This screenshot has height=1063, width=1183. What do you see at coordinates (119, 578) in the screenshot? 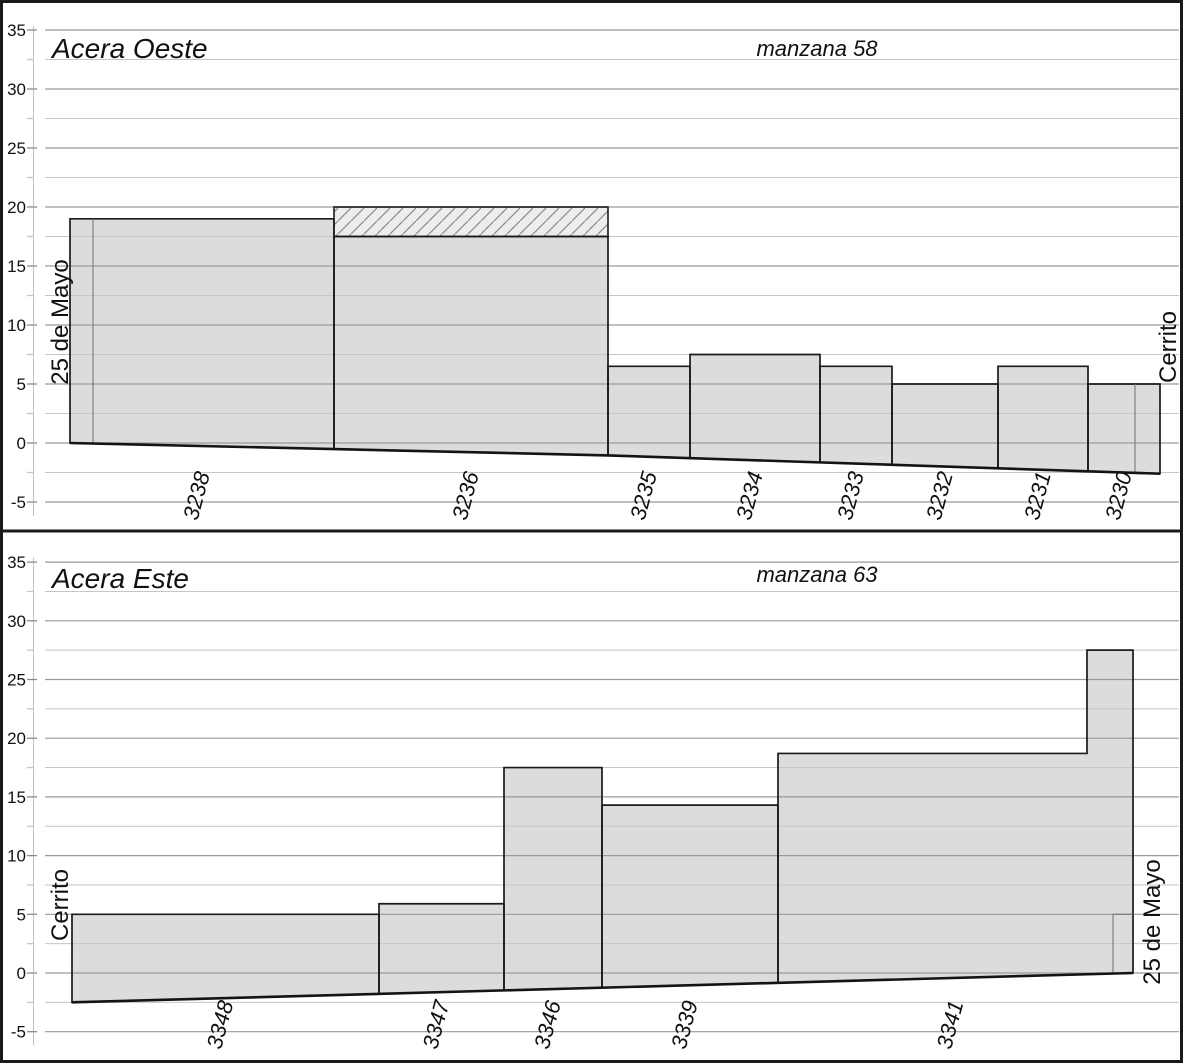
I see `panel-title: Acera Este` at bounding box center [119, 578].